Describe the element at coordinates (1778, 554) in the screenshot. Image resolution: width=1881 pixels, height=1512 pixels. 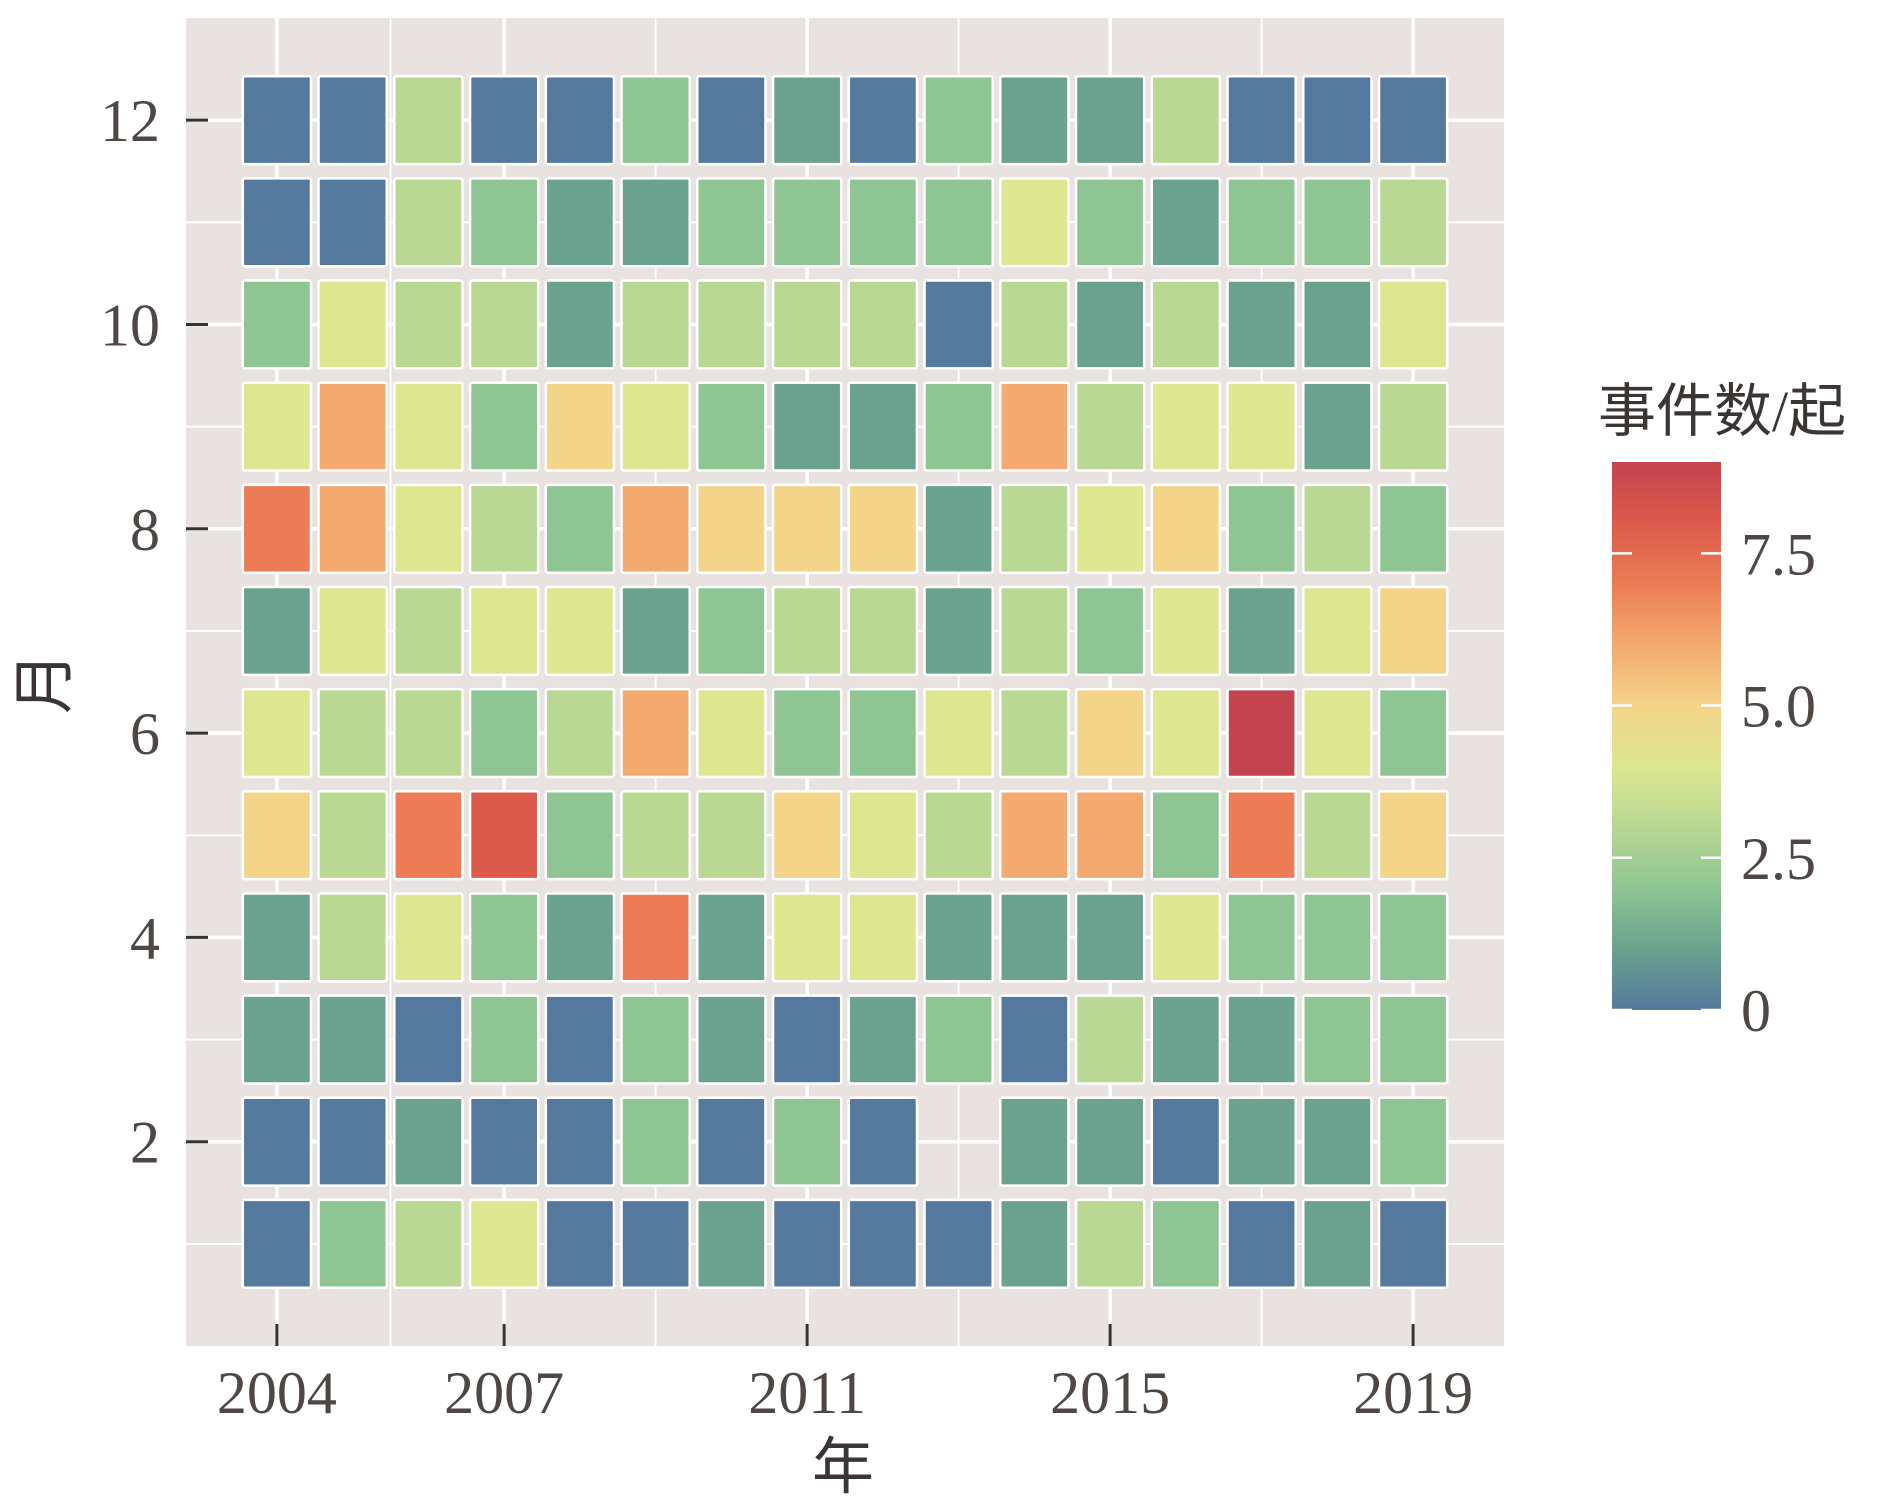
I see `legend-tick-label: 7.5` at that location.